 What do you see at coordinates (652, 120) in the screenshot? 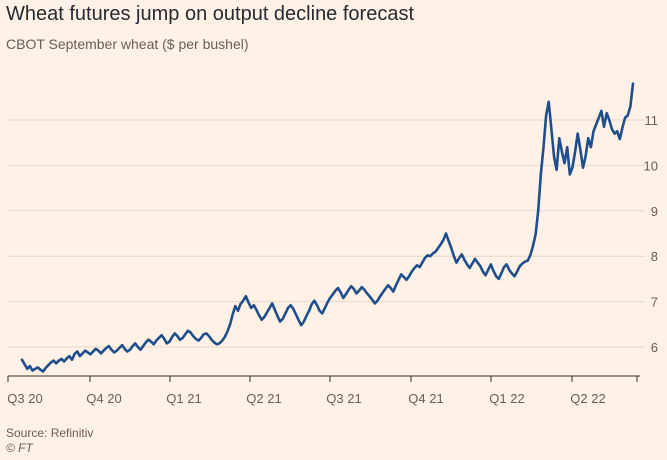
I see `y-tick-label: 11` at bounding box center [652, 120].